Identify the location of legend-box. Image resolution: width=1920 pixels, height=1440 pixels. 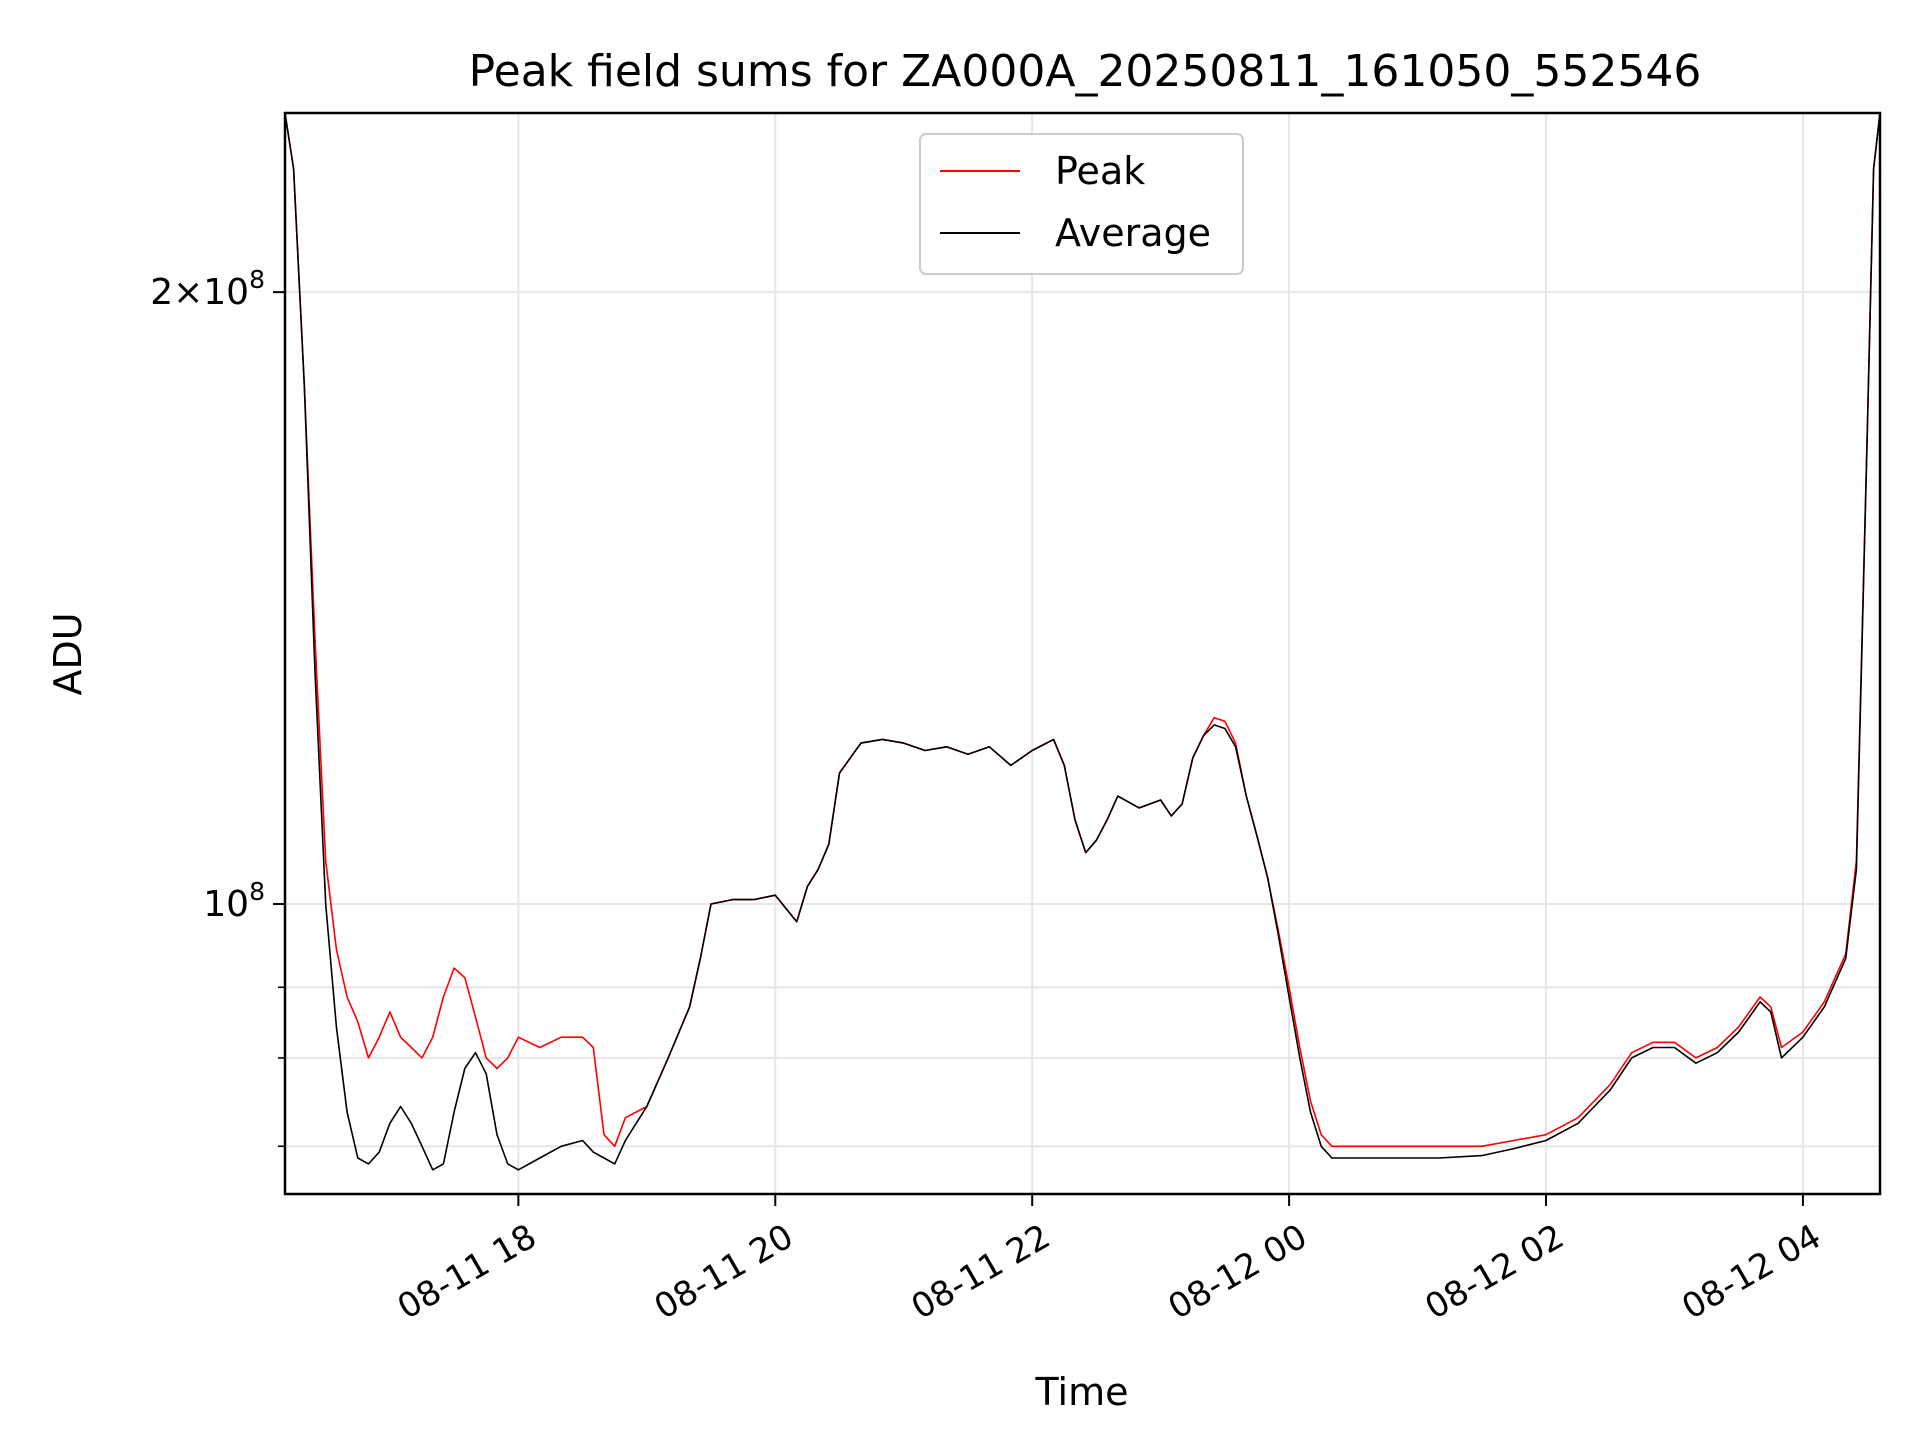
(1081, 204).